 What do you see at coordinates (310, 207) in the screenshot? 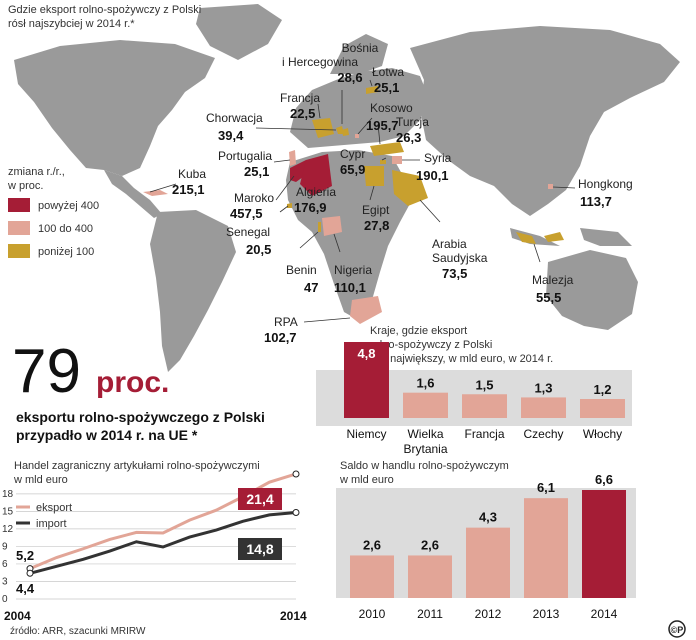
I see `country-value: 176,9` at bounding box center [310, 207].